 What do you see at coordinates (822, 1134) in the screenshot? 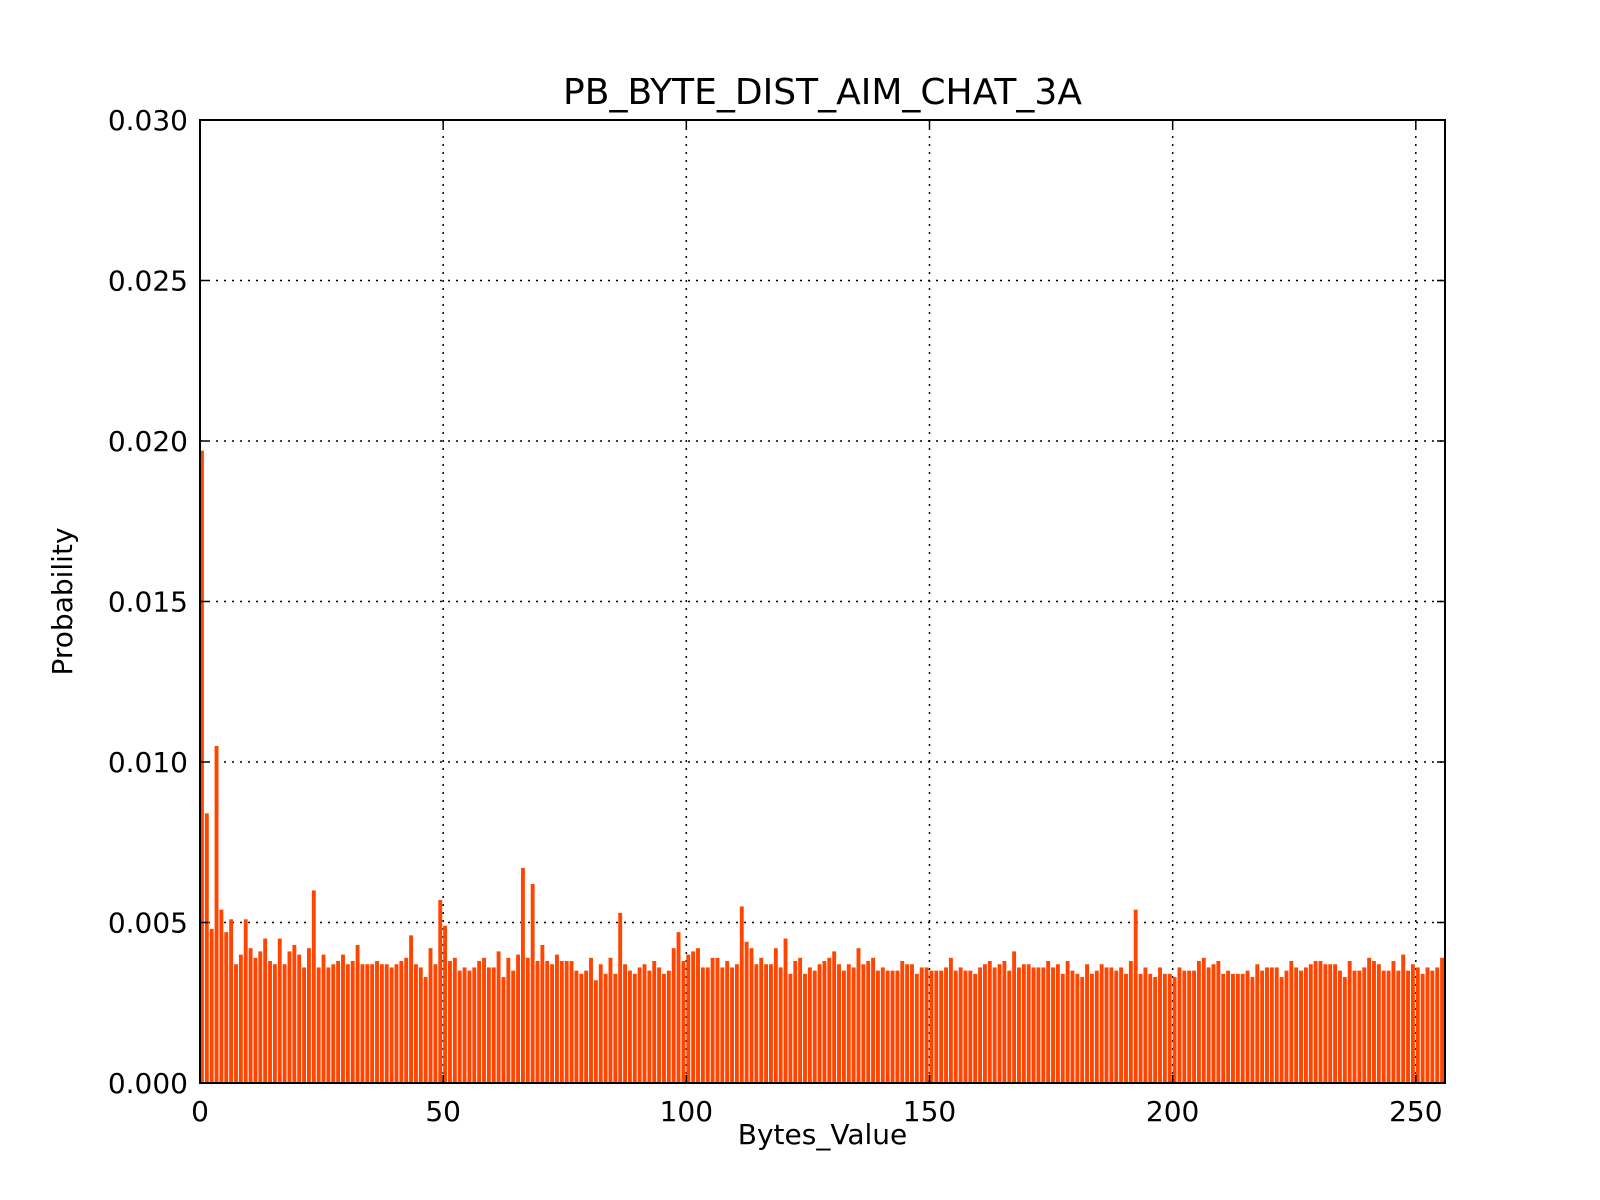
I see `x-axis-label: Bytes_Value` at bounding box center [822, 1134].